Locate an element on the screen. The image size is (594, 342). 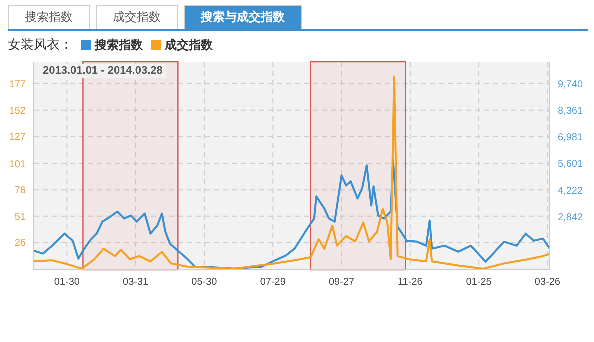
y-tick-label: 76 is located at coordinates (20, 191).